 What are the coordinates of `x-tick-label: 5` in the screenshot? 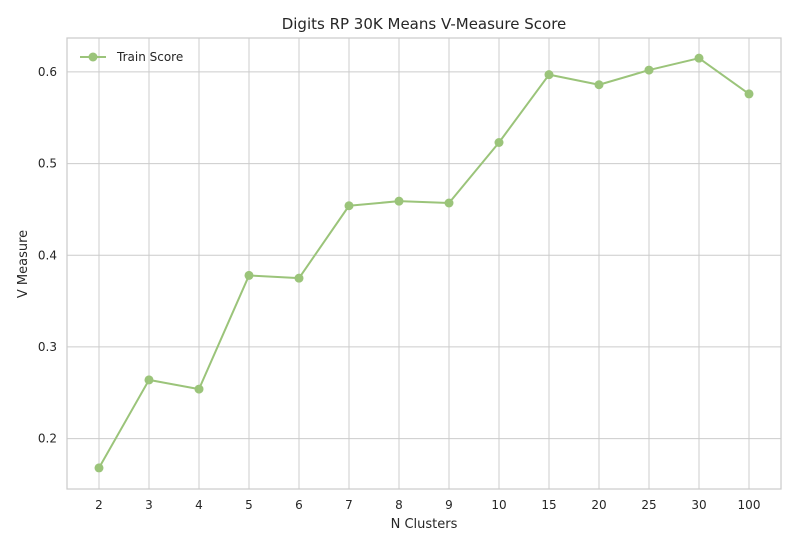 It's located at (249, 505).